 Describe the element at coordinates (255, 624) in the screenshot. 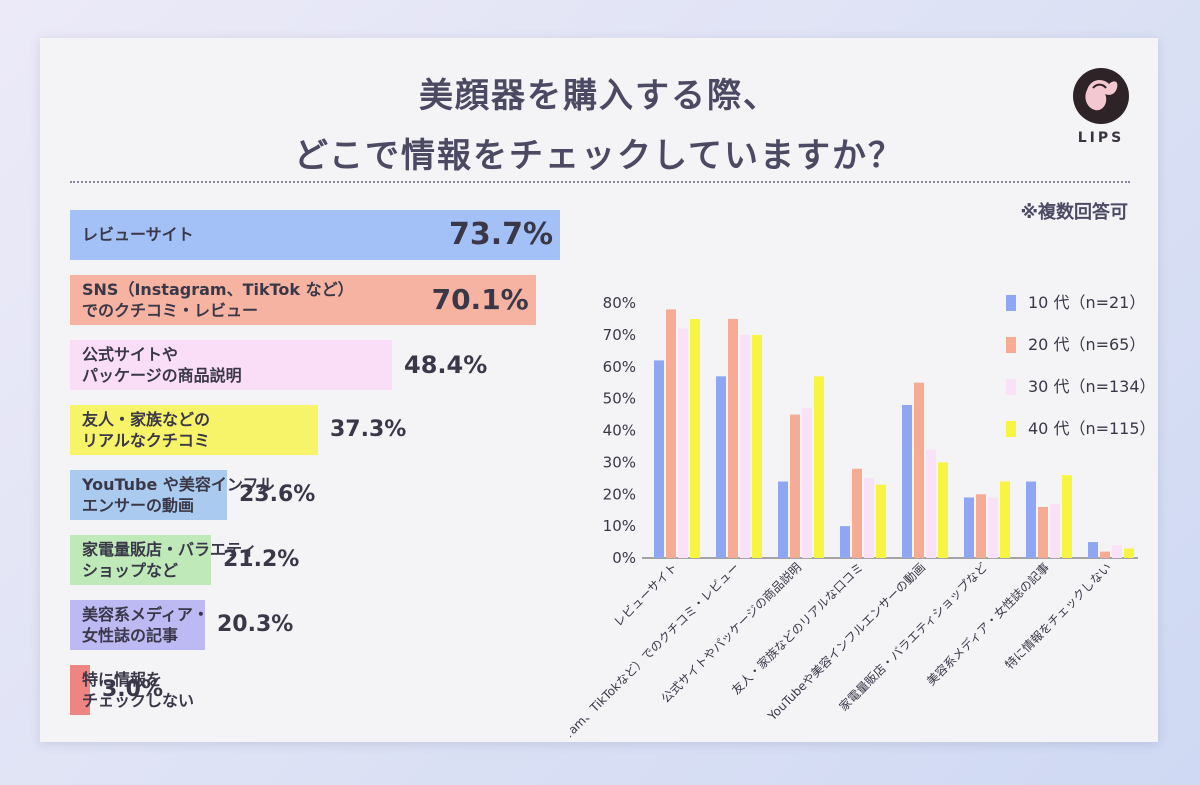

I see `overall-bar-value: 20.3%` at that location.